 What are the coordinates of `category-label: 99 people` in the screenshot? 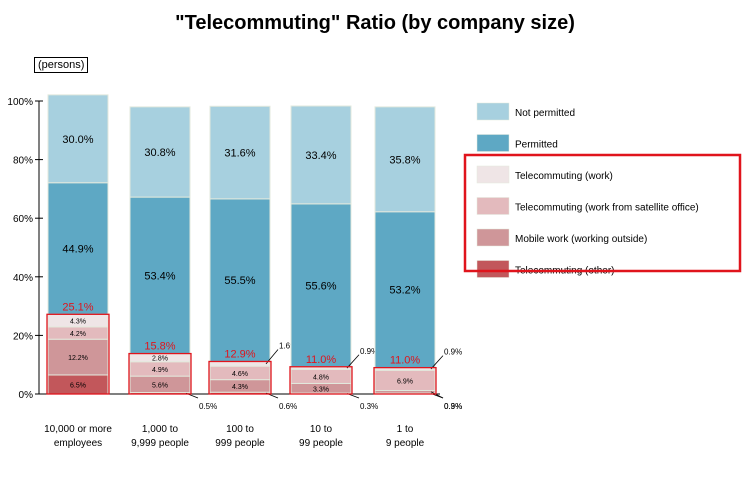 It's located at (321, 443).